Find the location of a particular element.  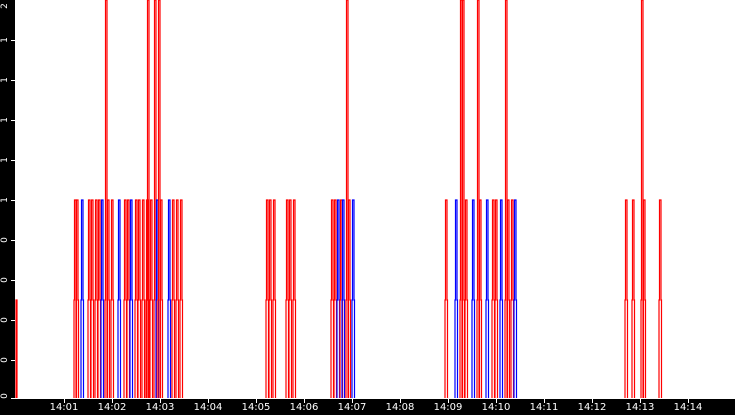

x-tick-label: 14:06 is located at coordinates (304, 407).